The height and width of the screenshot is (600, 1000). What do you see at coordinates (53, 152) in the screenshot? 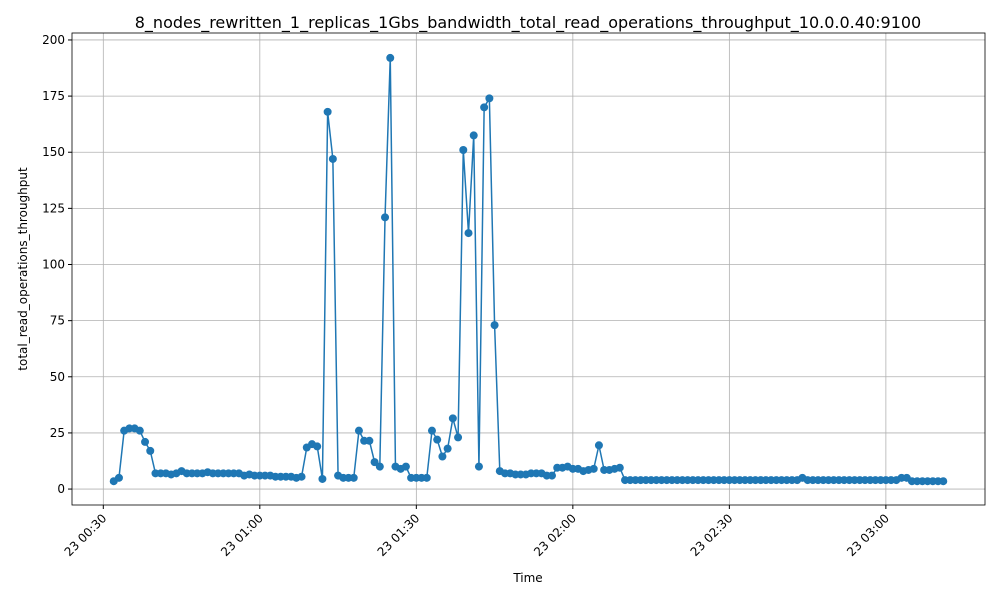
I see `y-tick-label: 150` at bounding box center [53, 152].